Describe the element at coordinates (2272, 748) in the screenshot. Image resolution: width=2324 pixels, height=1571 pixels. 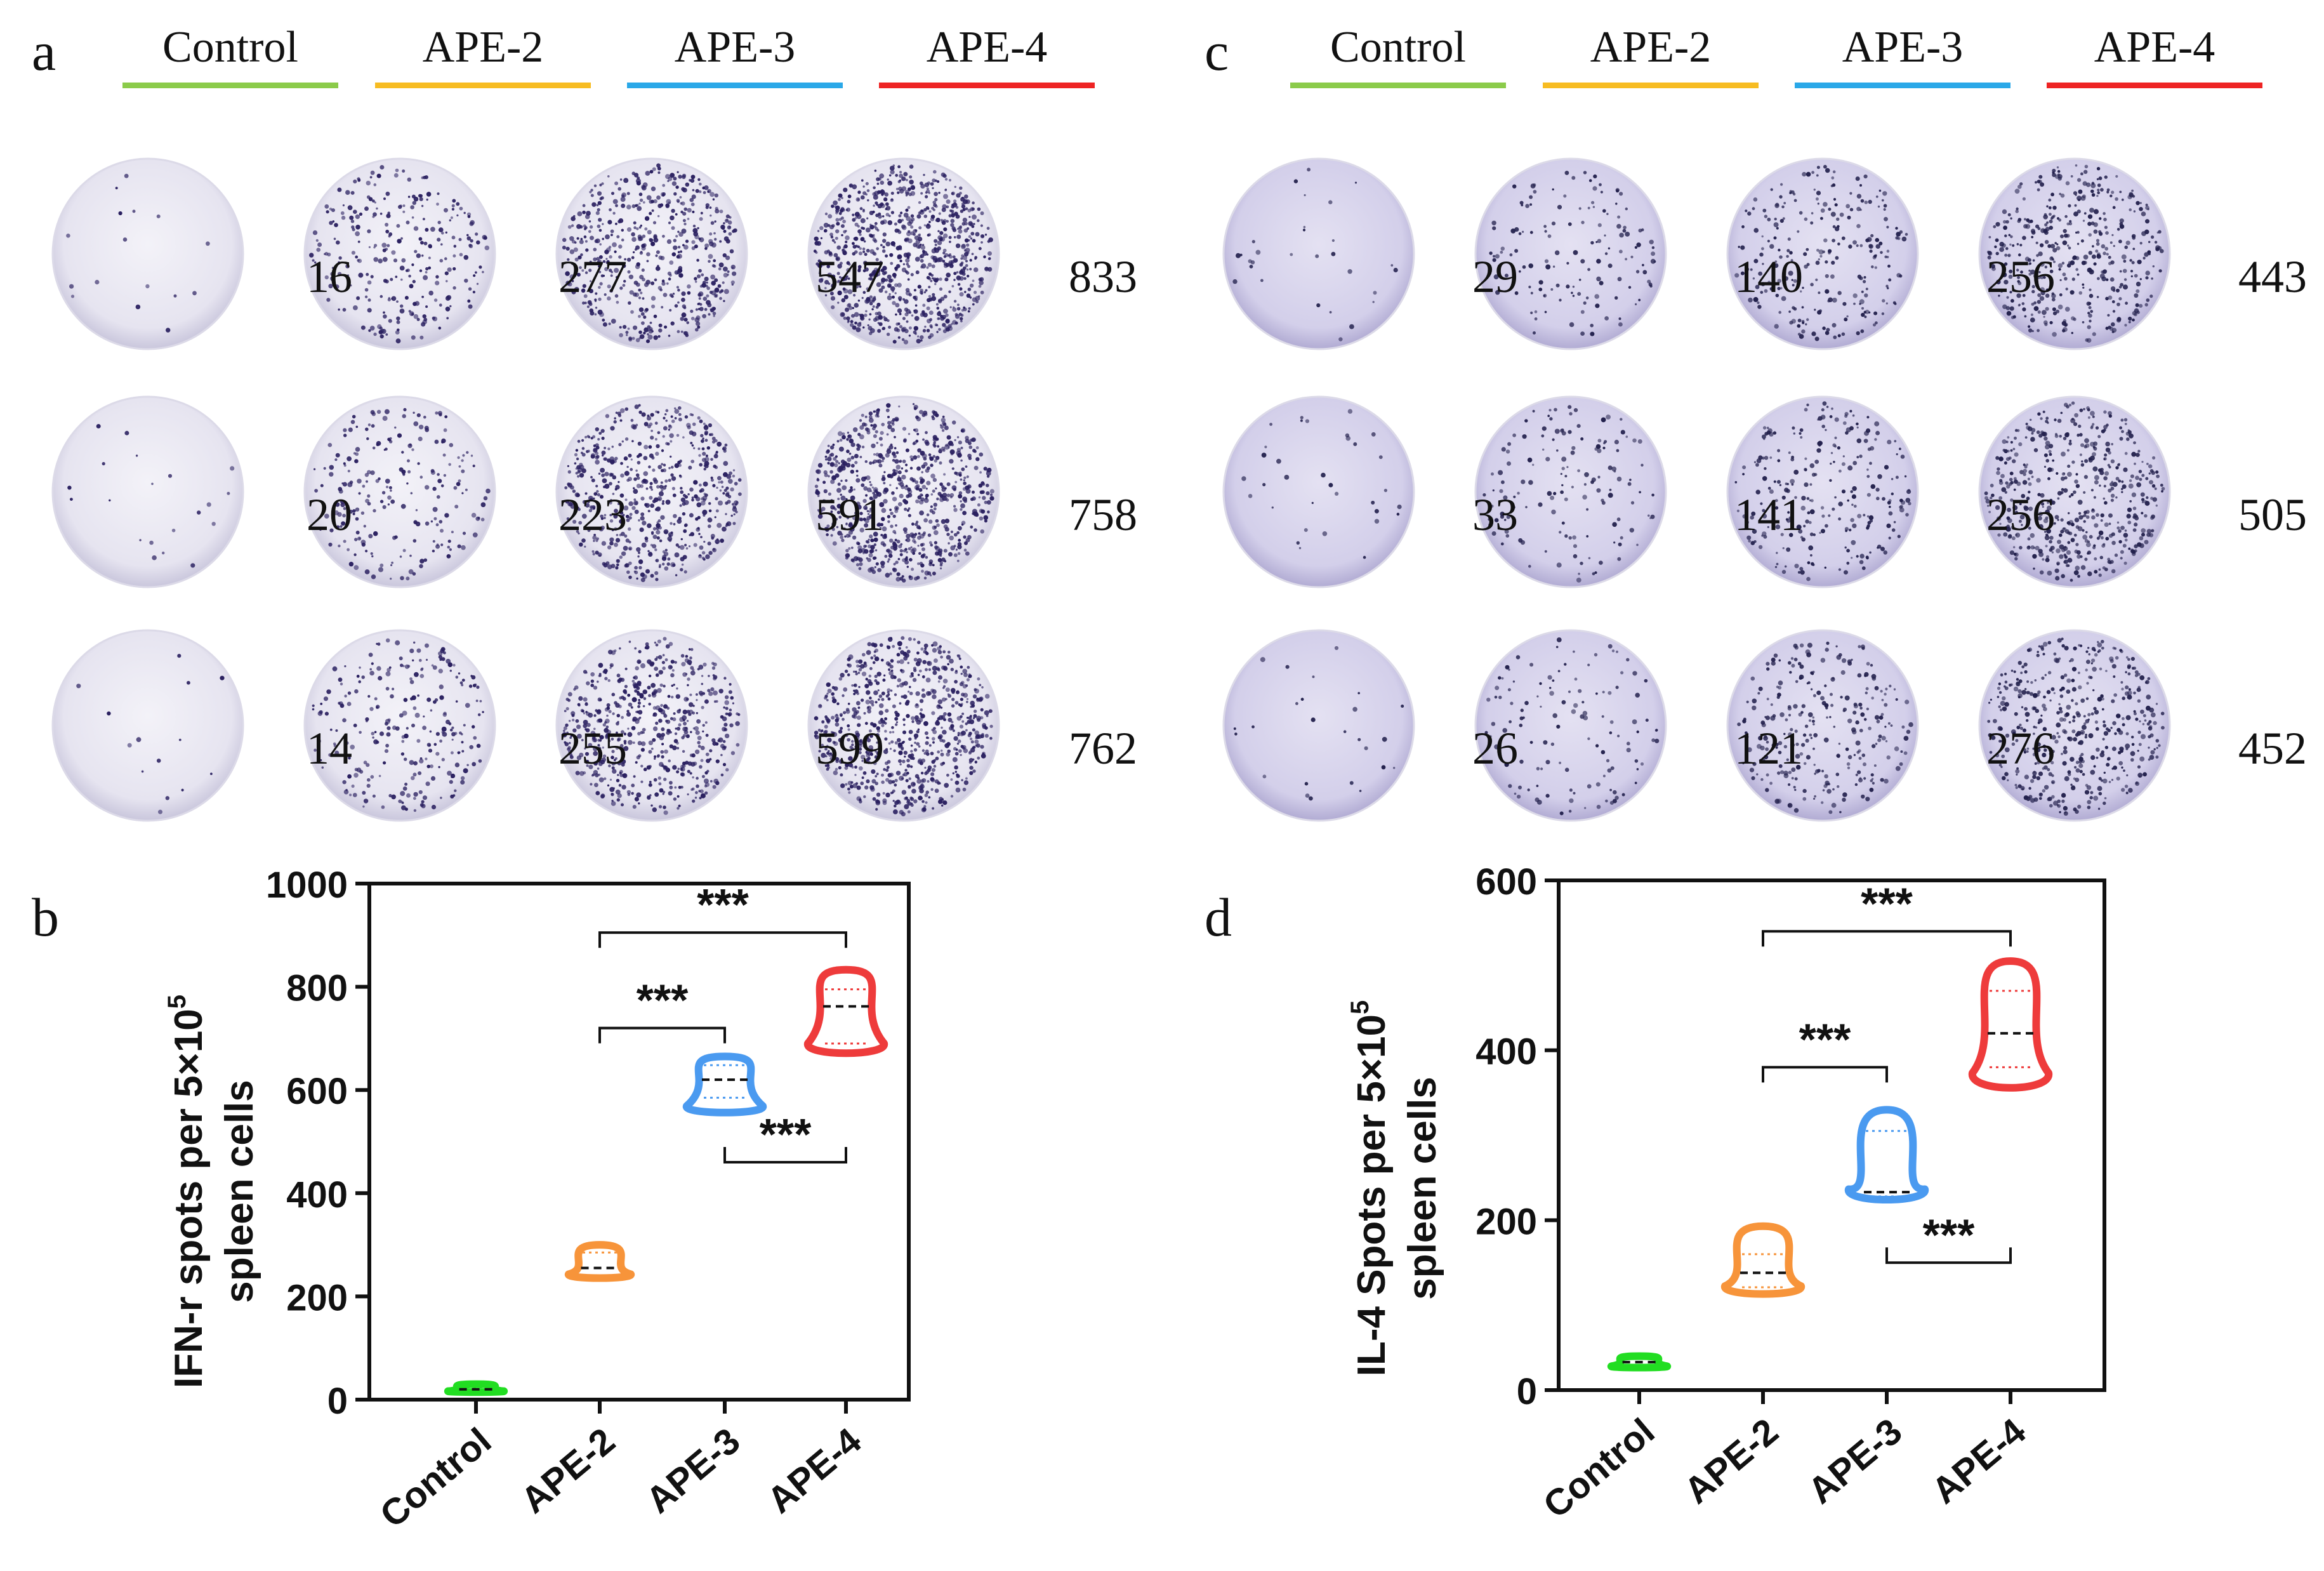
I see `well-count: 452` at that location.